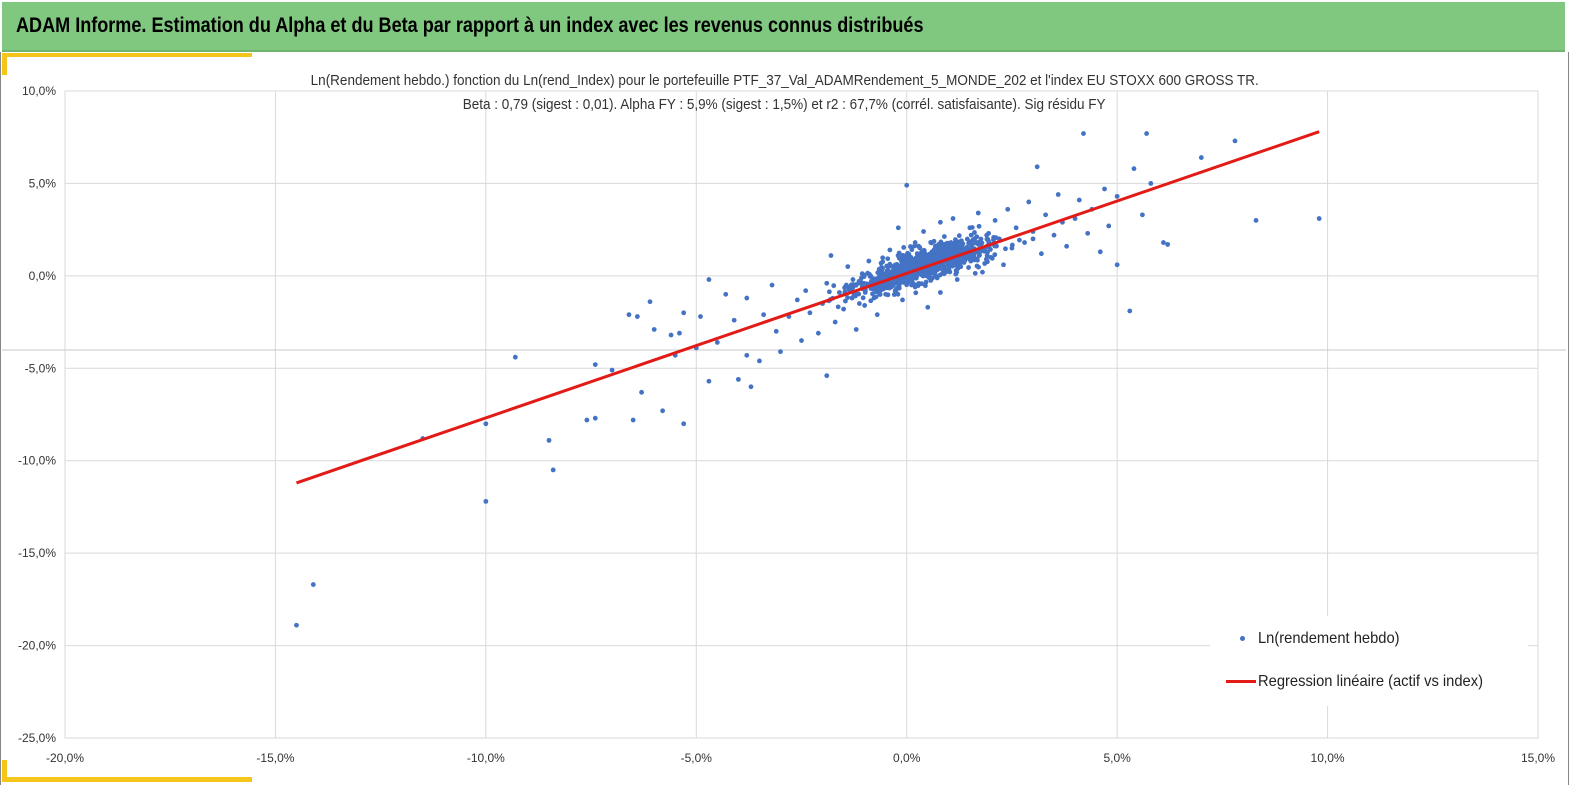 The image size is (1569, 785). I want to click on x-tick-label: -15,0%, so click(275, 758).